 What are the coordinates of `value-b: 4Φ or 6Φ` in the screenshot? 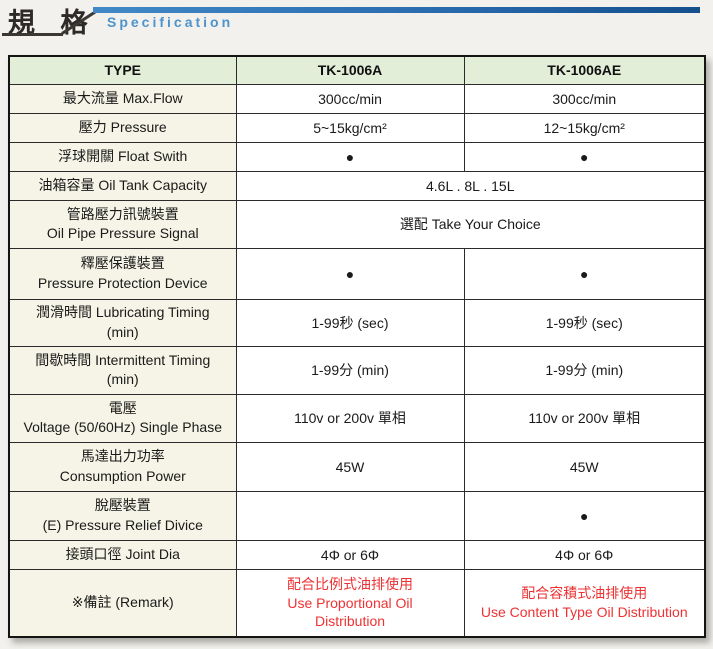 It's located at (584, 554).